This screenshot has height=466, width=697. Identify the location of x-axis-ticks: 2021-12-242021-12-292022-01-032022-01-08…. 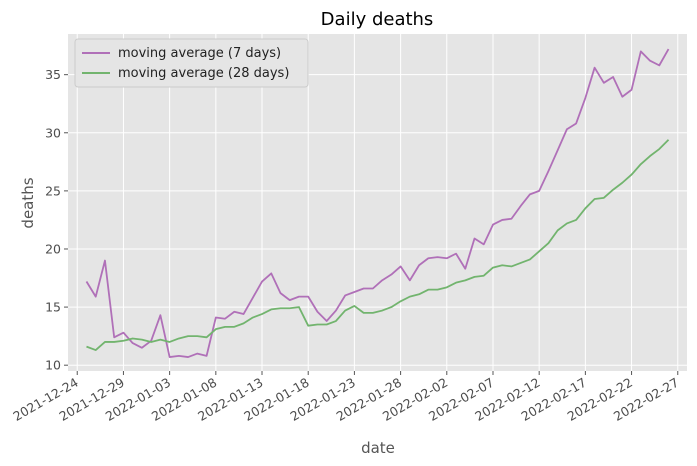
(345, 397).